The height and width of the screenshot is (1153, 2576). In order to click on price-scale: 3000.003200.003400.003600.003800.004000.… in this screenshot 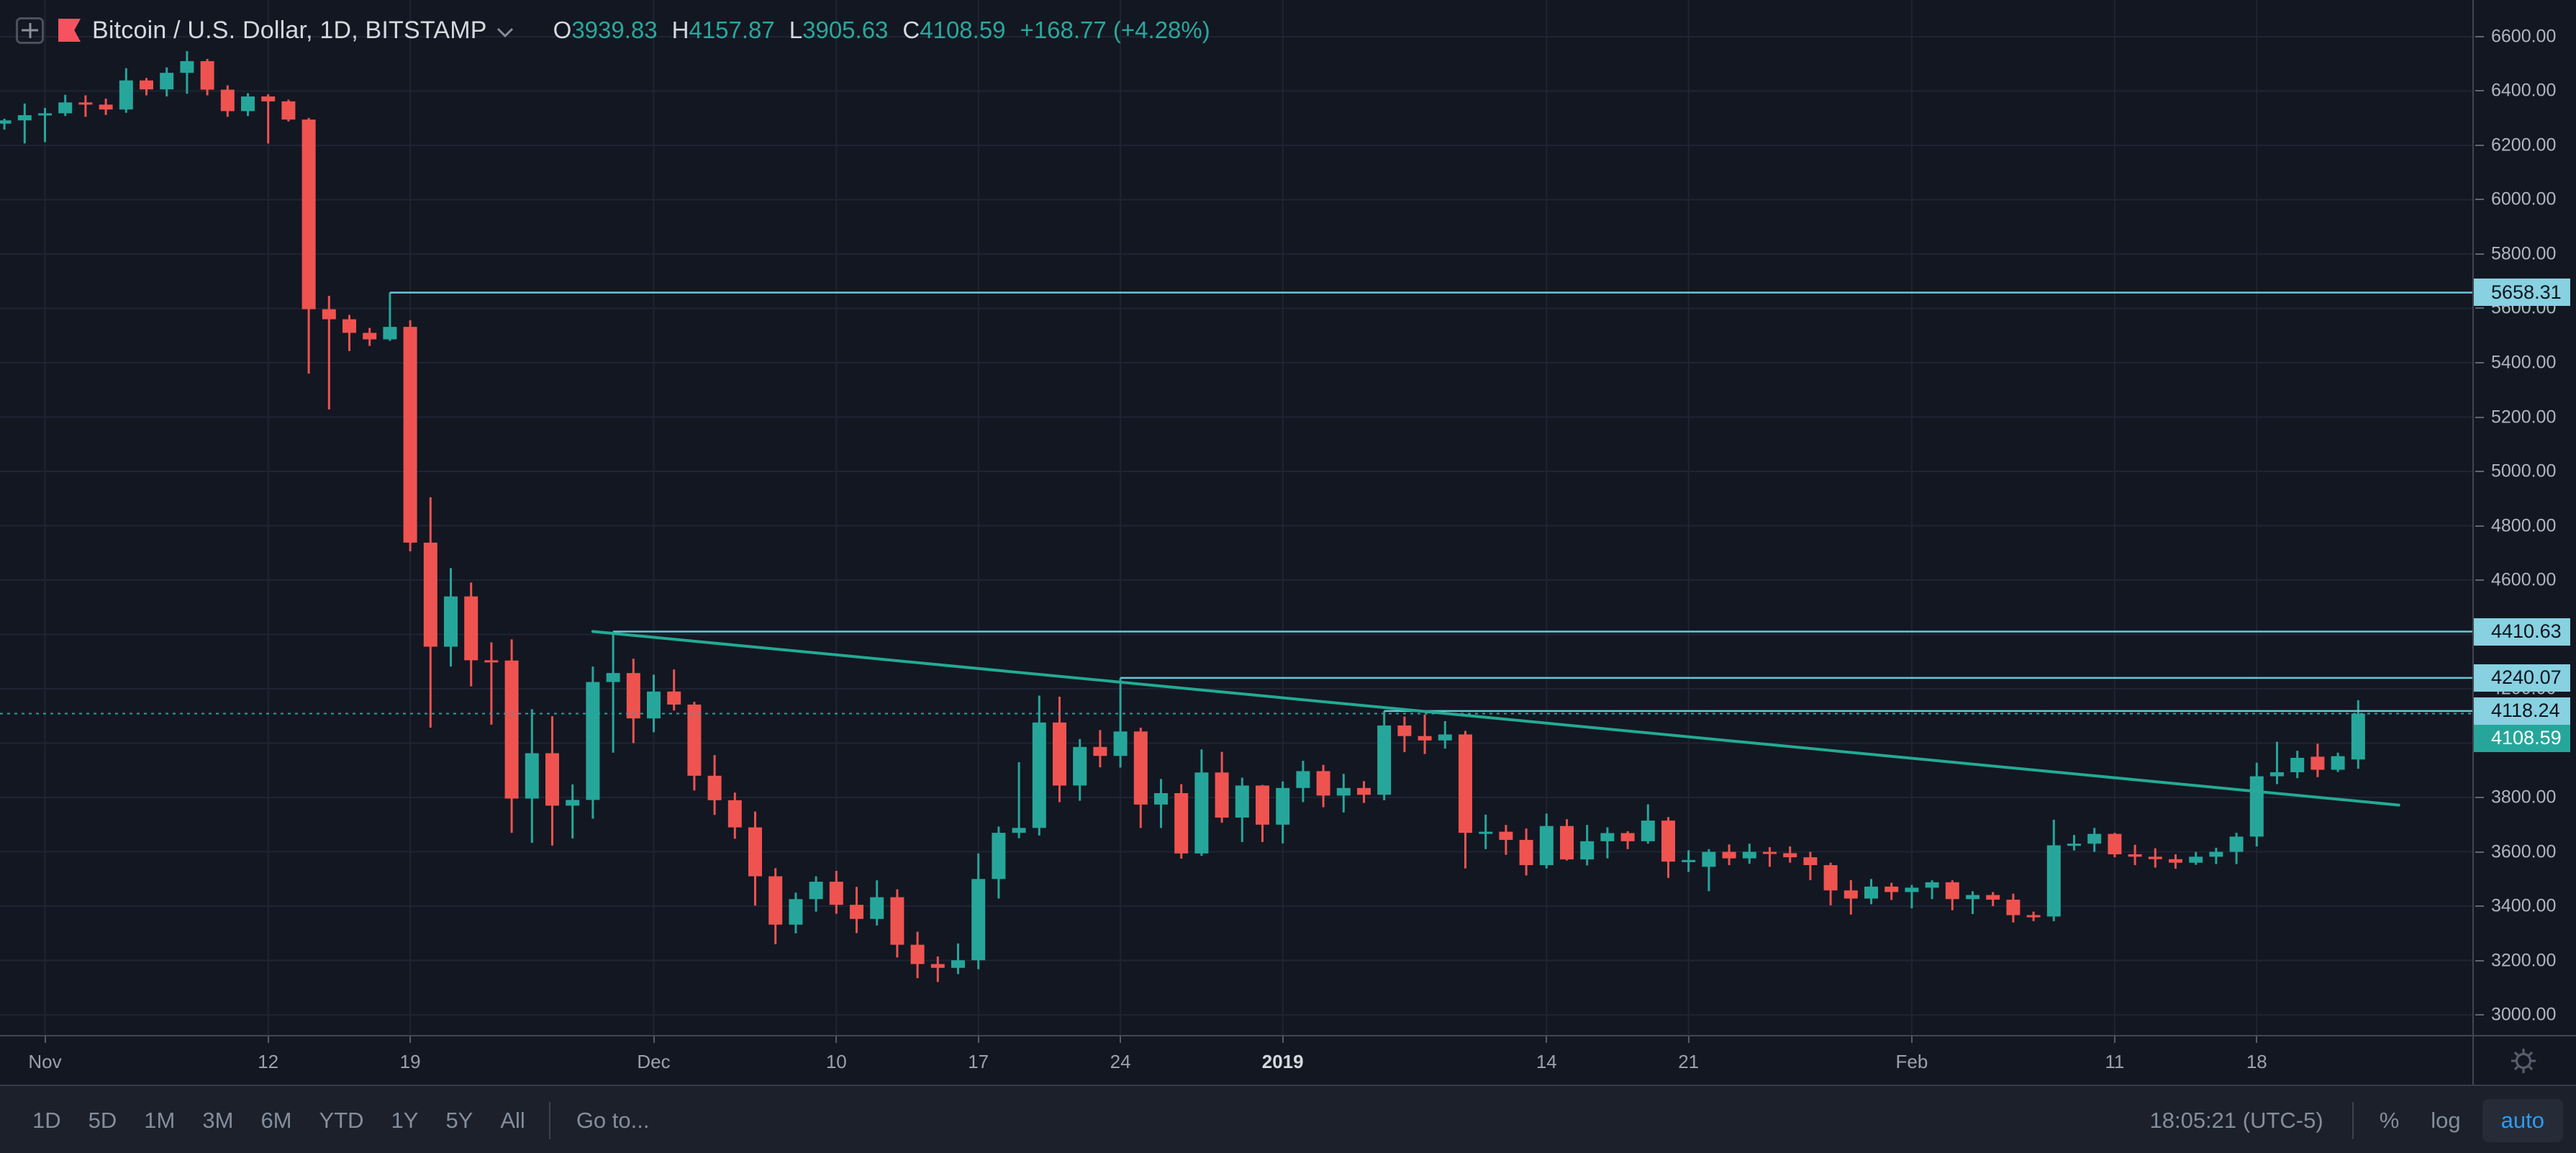, I will do `click(2524, 517)`.